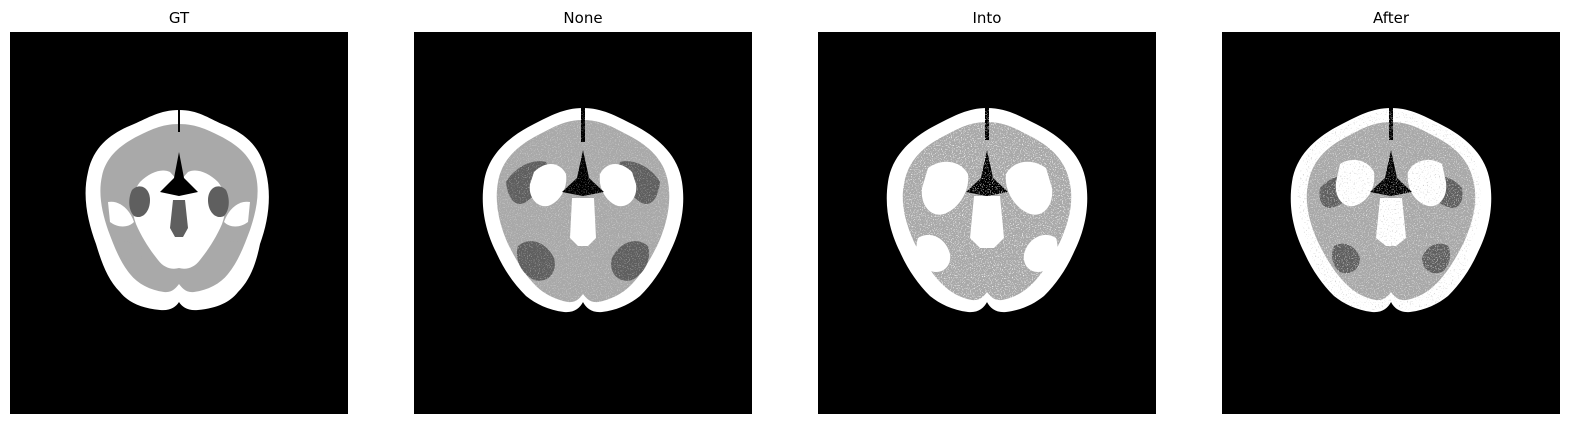 Image resolution: width=1570 pixels, height=424 pixels. I want to click on panel-title: None, so click(583, 18).